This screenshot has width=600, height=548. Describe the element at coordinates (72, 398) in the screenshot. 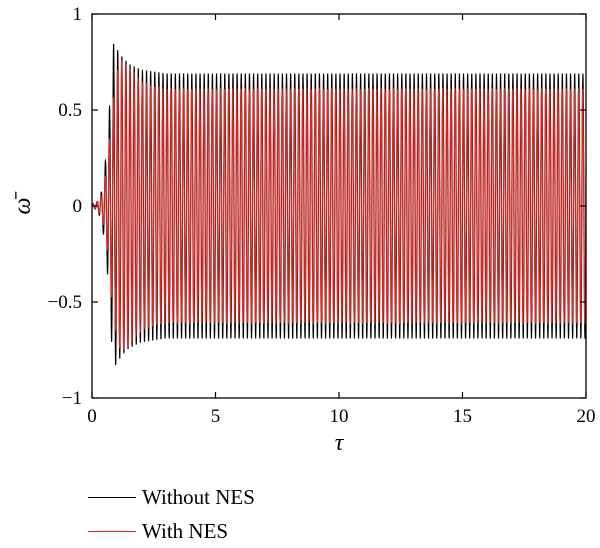

I see `y-tick-label: −1` at that location.